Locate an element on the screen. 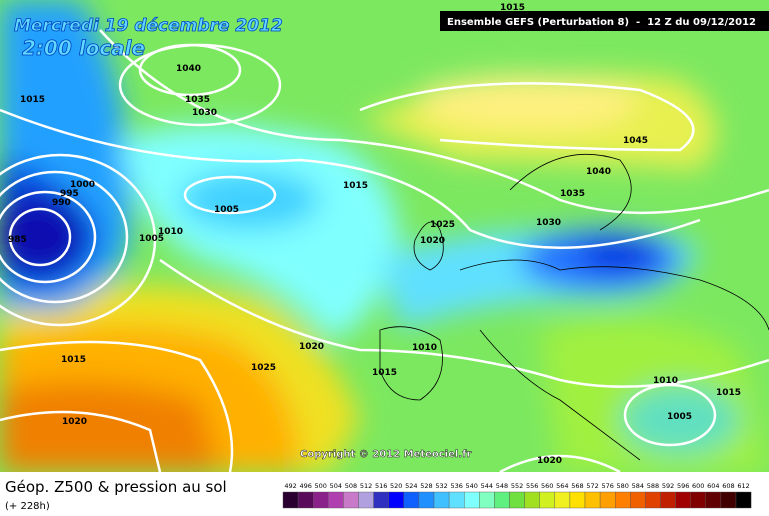 The image size is (769, 516). model-box is located at coordinates (604, 21).